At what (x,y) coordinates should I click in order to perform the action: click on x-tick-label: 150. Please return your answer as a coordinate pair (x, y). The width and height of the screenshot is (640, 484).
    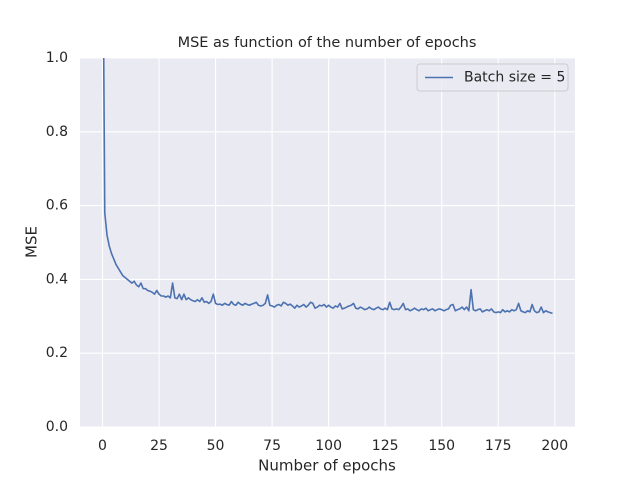
    Looking at the image, I should click on (441, 446).